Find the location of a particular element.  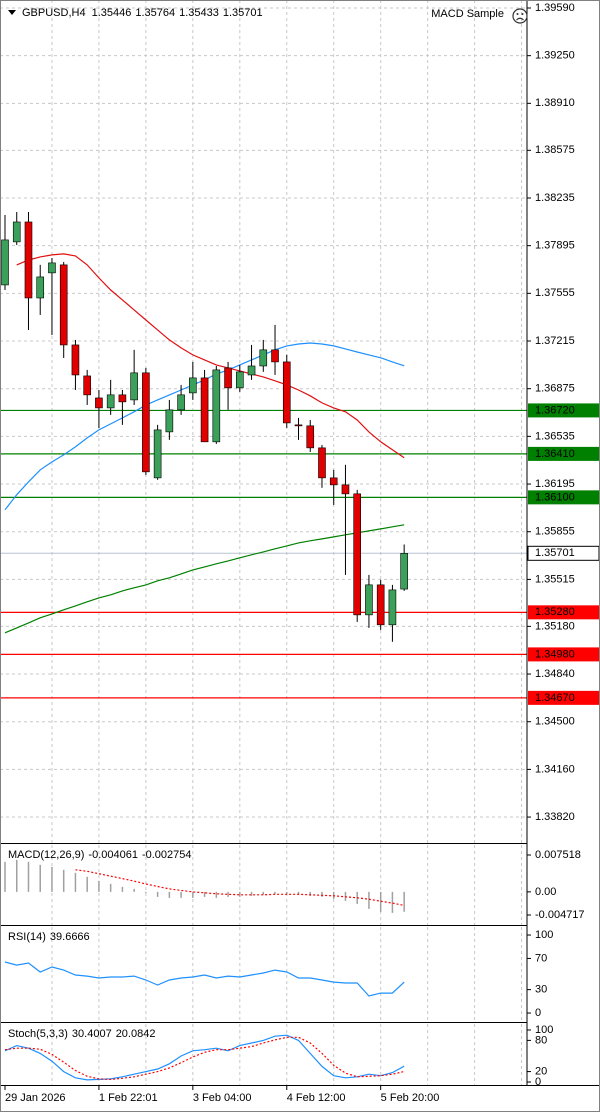

stoch-title: Stoch(5,3,3) 30.4007 20.0842 is located at coordinates (81, 1034).